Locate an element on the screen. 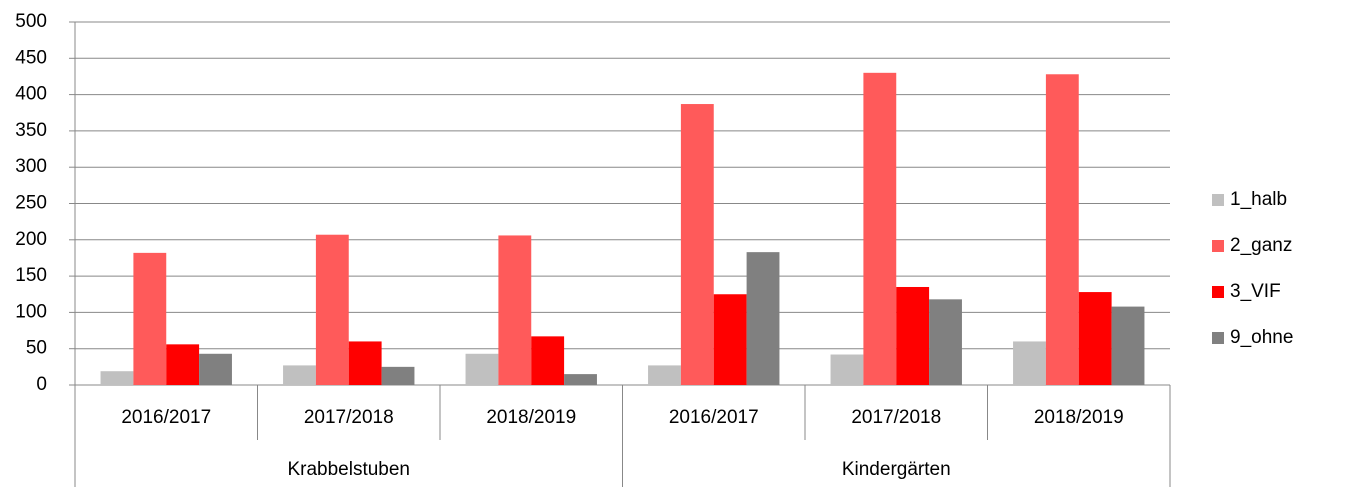  legend-label: 9_ohne is located at coordinates (1261, 337).